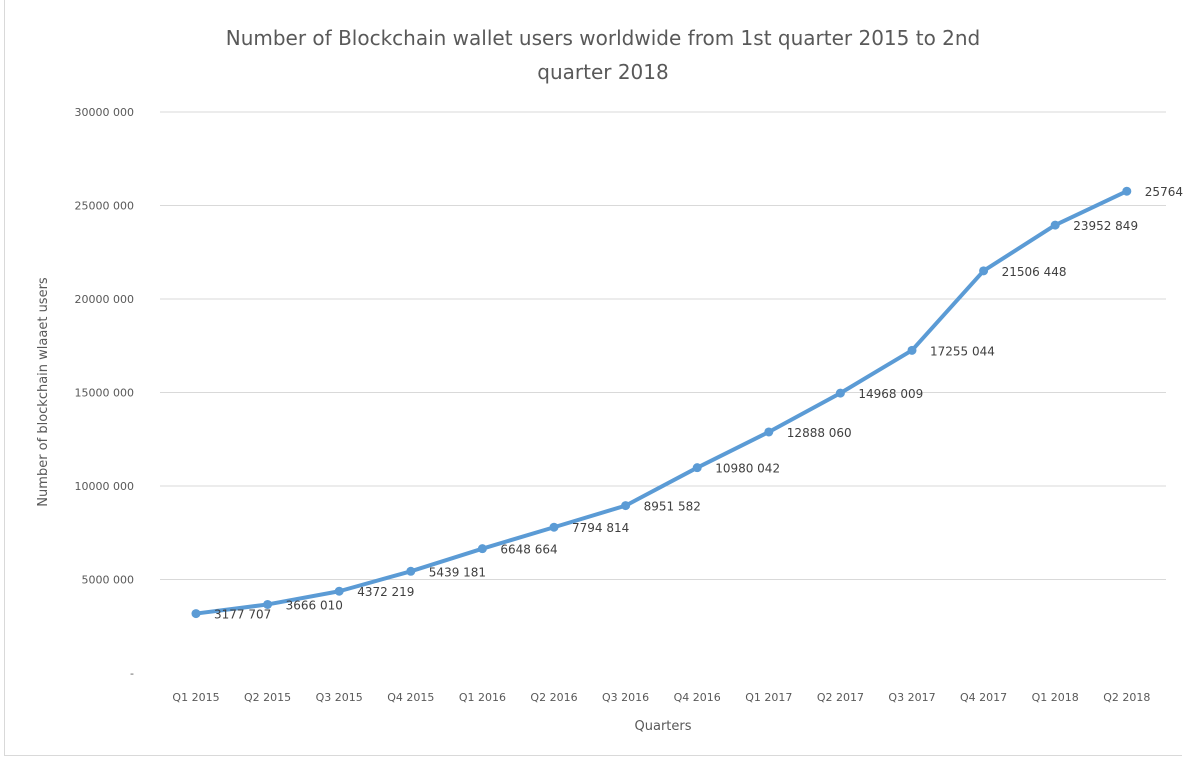  Describe the element at coordinates (105, 486) in the screenshot. I see `y-tick-label: 10000 000` at that location.